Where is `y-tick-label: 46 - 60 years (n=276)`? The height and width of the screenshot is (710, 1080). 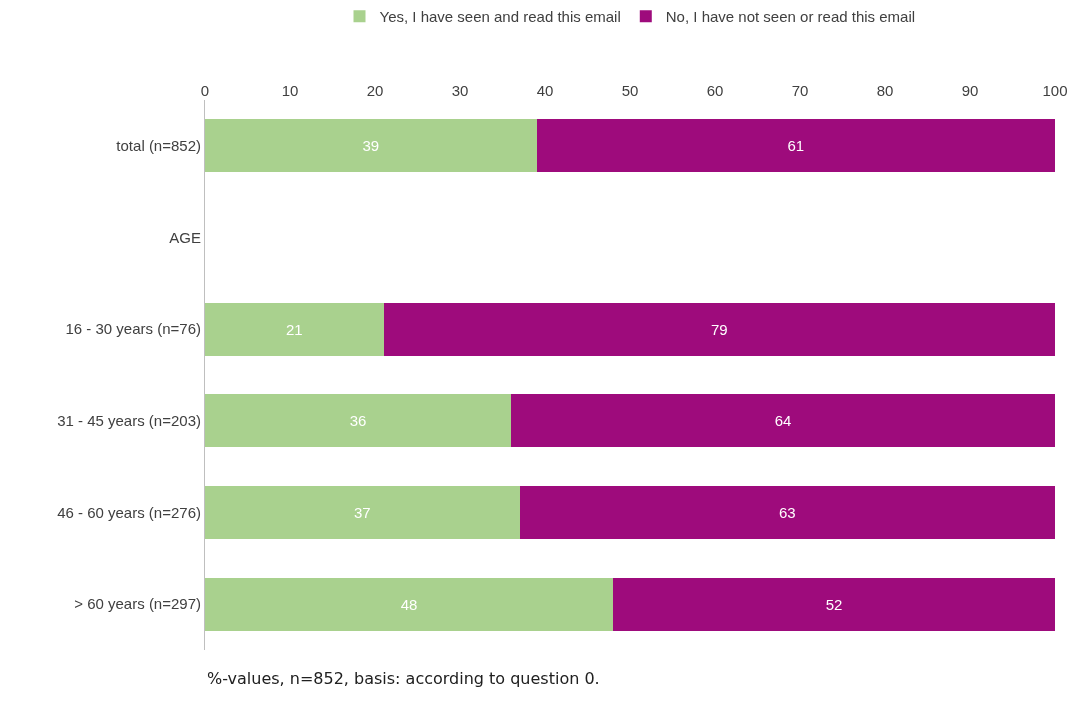 y-tick-label: 46 - 60 years (n=276) is located at coordinates (129, 512).